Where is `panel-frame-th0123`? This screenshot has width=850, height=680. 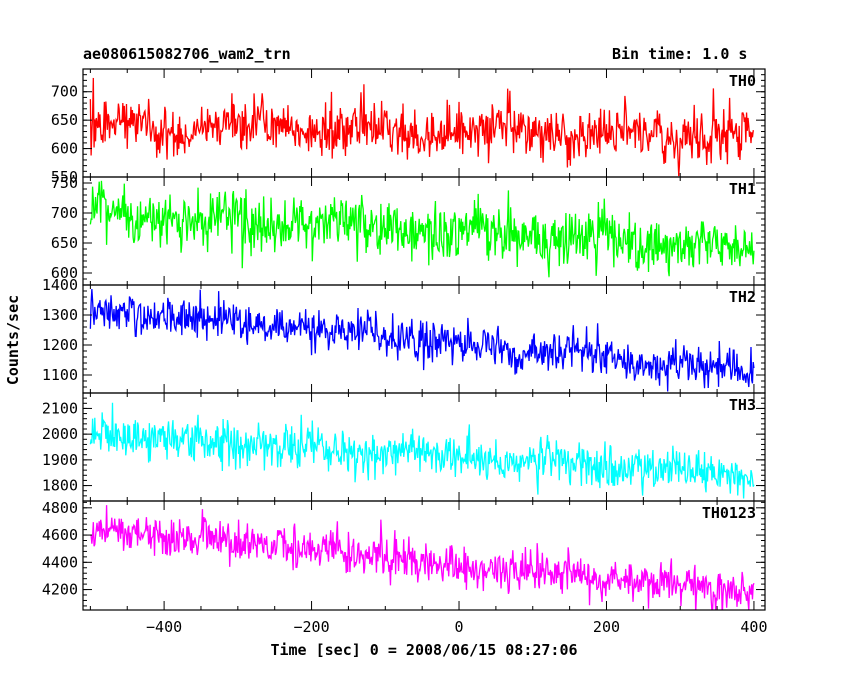
panel-frame-th0123 is located at coordinates (424, 555).